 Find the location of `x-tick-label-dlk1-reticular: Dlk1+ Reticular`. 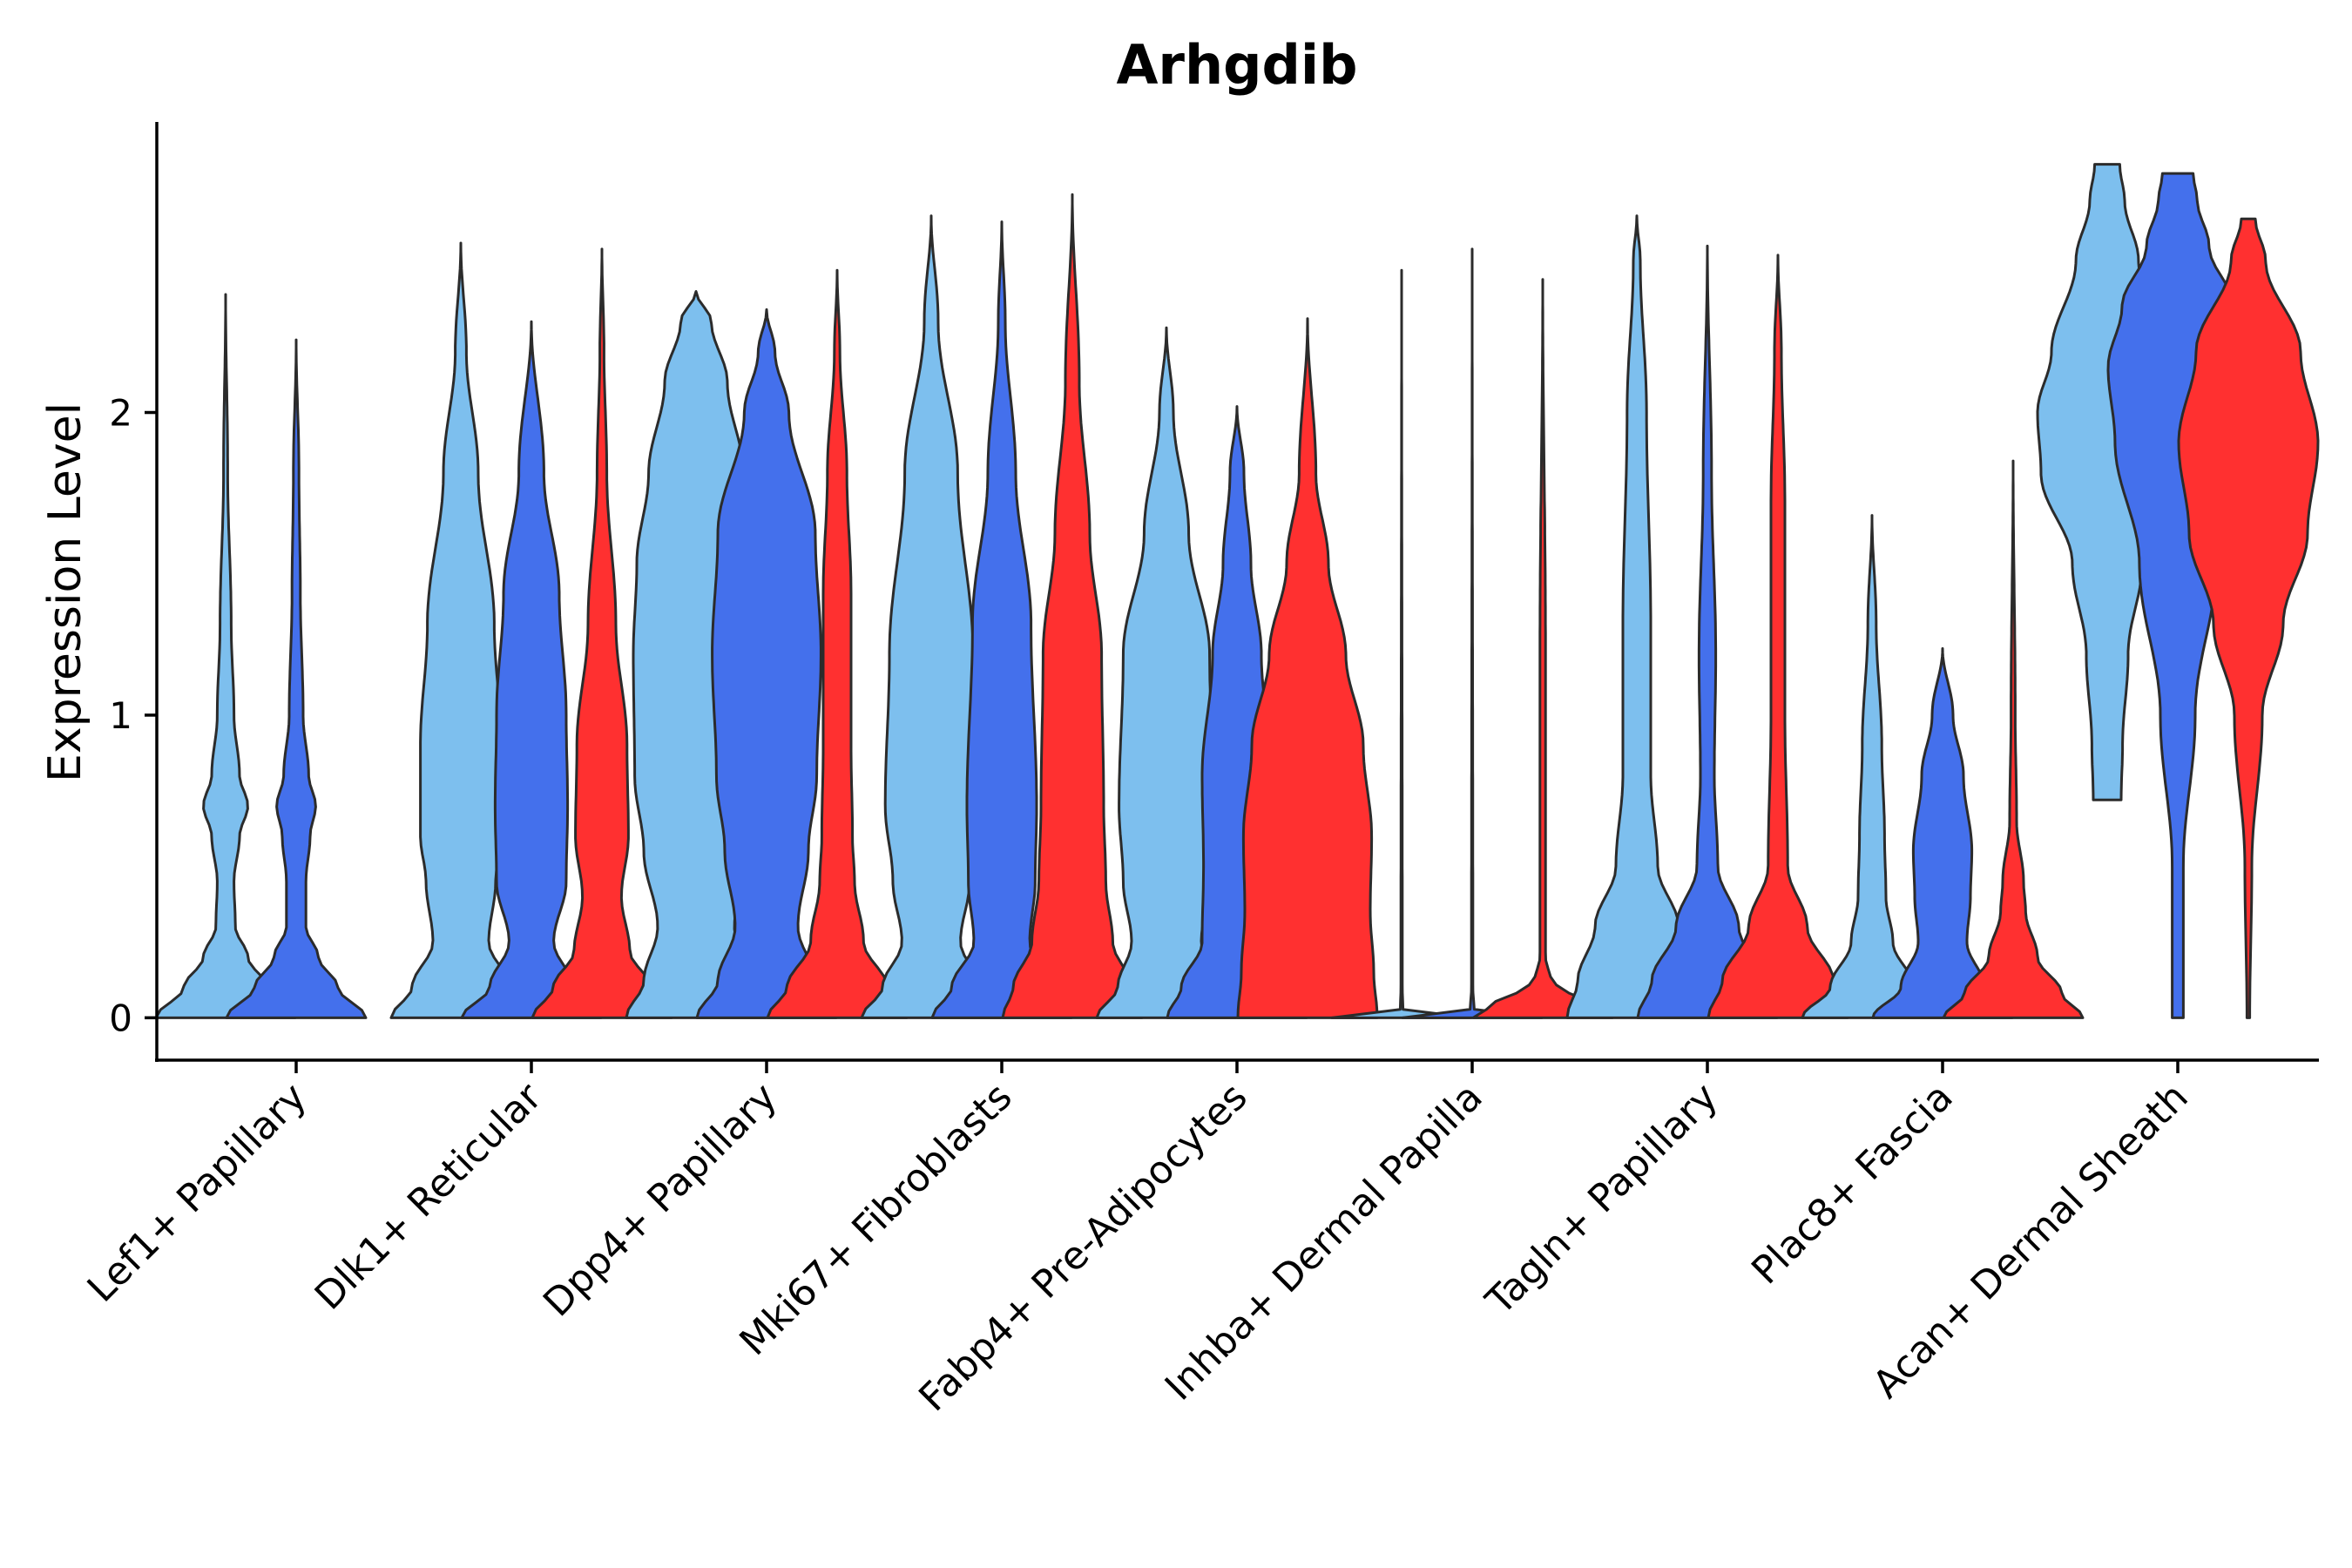

x-tick-label-dlk1-reticular: Dlk1+ Reticular is located at coordinates (429, 1196).